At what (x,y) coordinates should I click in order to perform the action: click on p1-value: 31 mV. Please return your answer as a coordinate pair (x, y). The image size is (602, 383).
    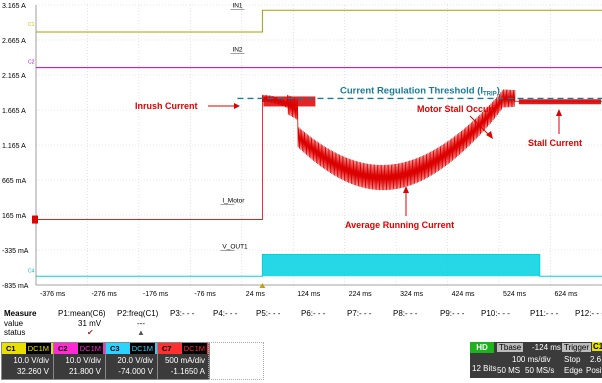
    Looking at the image, I should click on (90, 323).